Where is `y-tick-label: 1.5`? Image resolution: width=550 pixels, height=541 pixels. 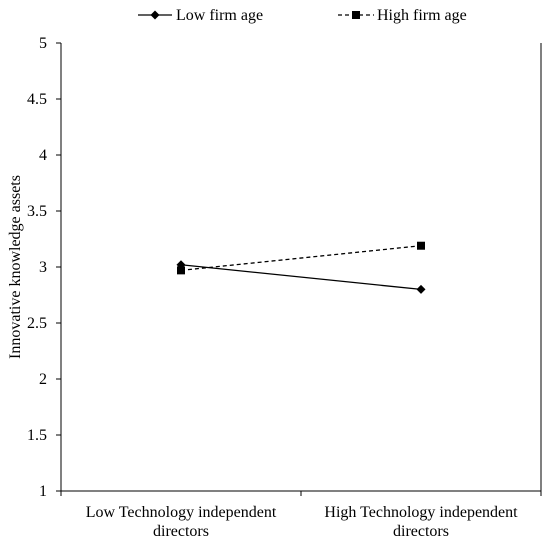
y-tick-label: 1.5 is located at coordinates (37, 435).